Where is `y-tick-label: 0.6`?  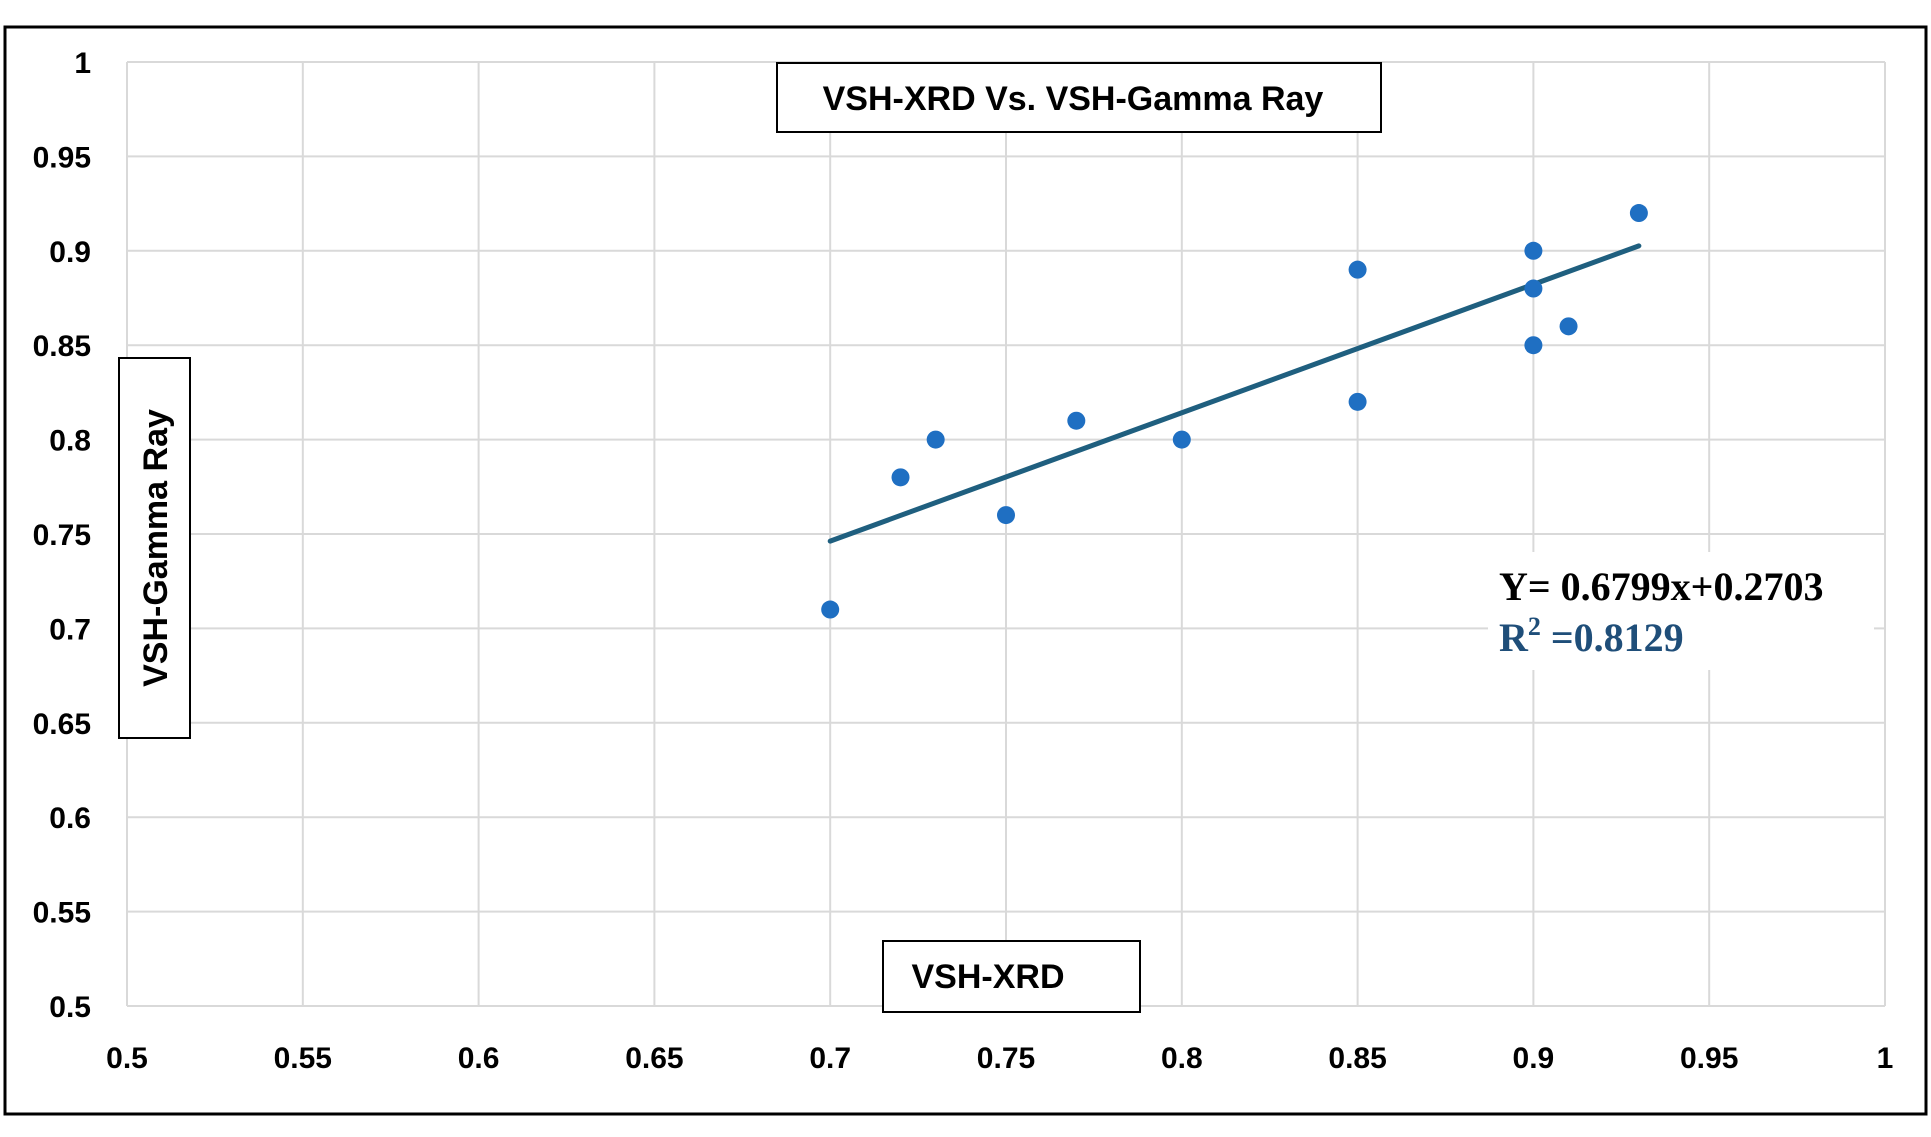
y-tick-label: 0.6 is located at coordinates (70, 818).